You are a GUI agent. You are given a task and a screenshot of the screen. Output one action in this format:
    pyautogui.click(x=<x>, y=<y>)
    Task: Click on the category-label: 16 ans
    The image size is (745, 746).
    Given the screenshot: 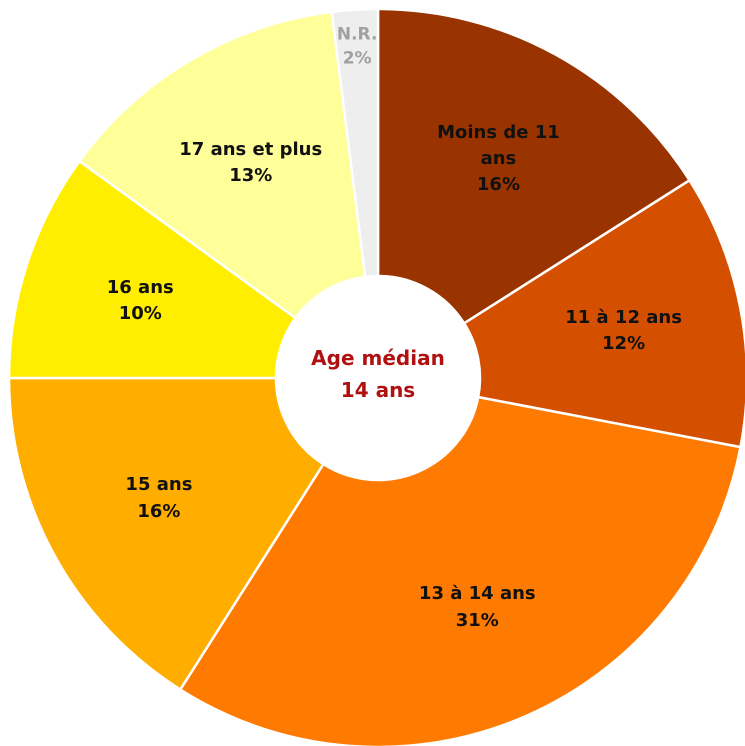 What is the action you would take?
    pyautogui.click(x=140, y=287)
    